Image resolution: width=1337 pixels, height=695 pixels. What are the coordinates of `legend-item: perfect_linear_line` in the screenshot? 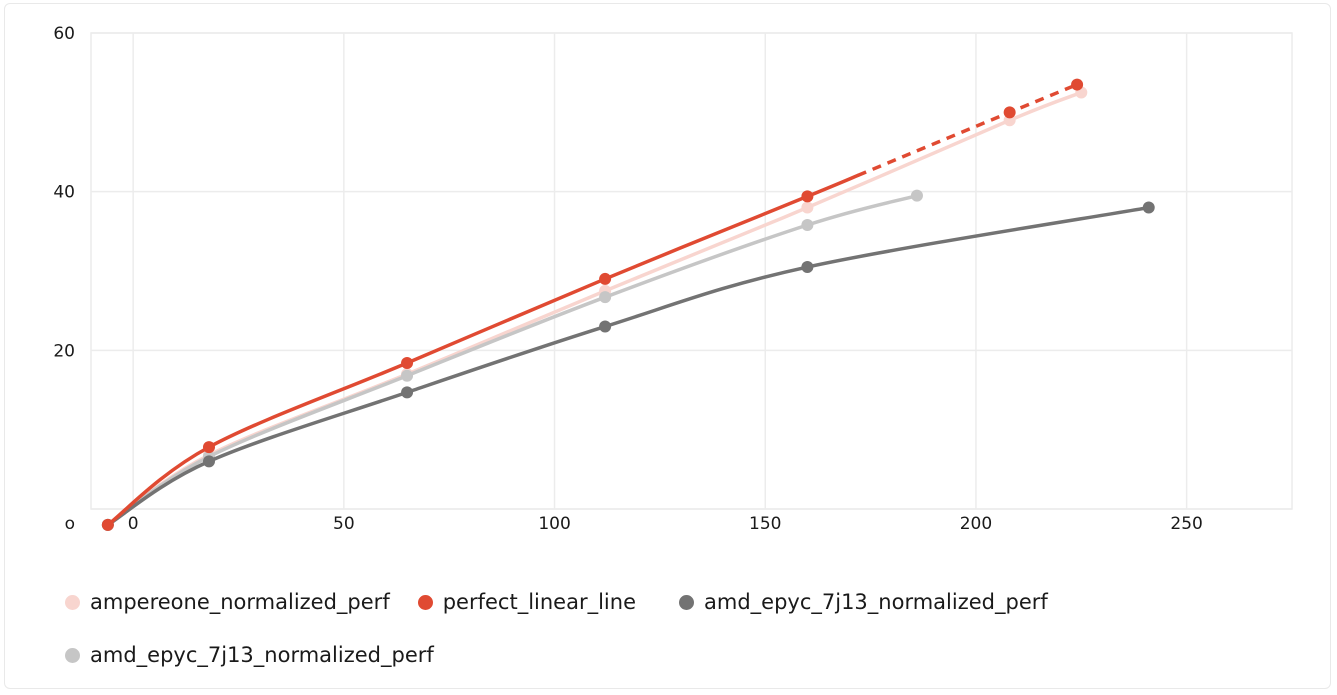 It's located at (526, 602).